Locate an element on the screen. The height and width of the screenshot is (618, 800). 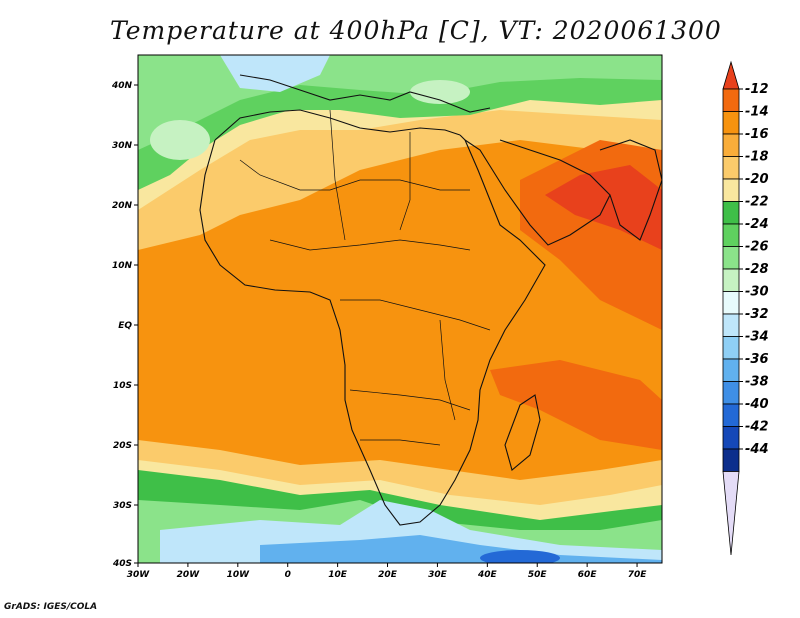
lon-tick-label: 60E is located at coordinates (588, 575).